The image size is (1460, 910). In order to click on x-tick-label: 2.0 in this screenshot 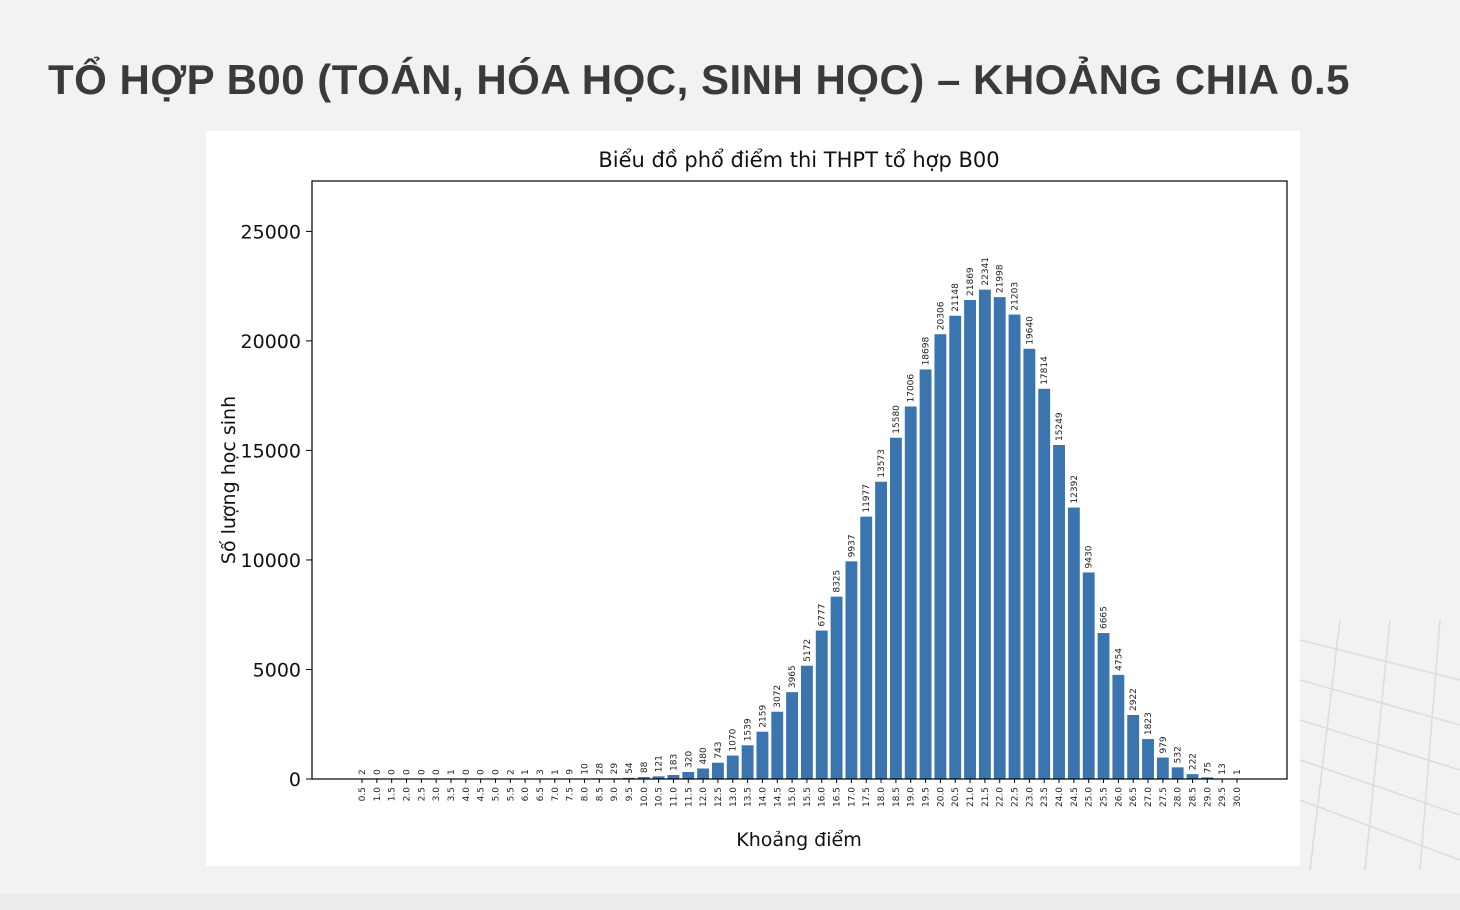, I will do `click(407, 794)`.